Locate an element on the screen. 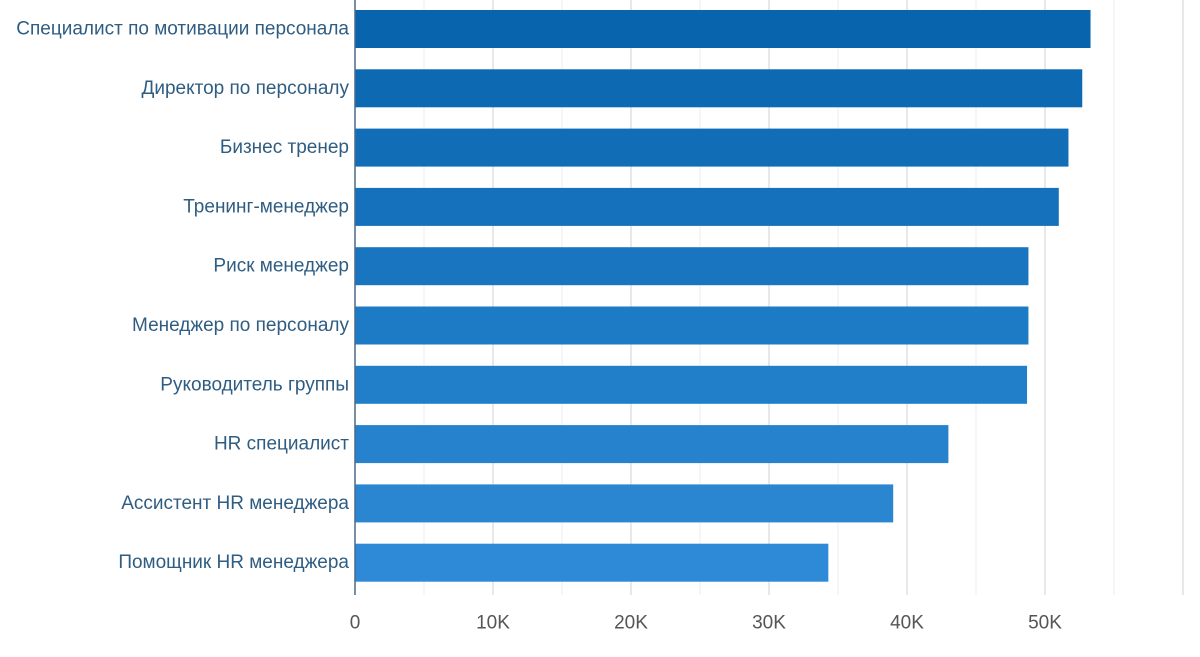 The image size is (1200, 657). x-tick-label: 30K is located at coordinates (769, 623).